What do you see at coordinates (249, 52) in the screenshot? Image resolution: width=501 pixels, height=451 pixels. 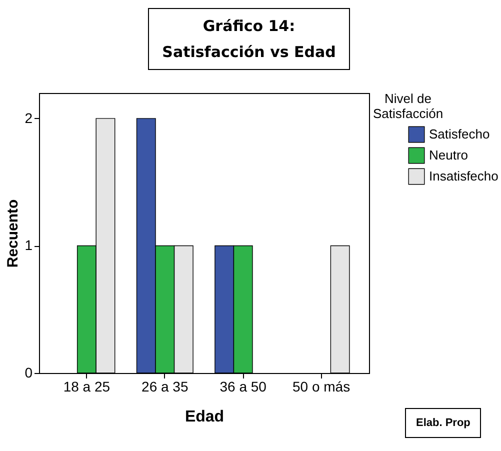 I see `chart-subtitle: Satisfacción vs Edad` at bounding box center [249, 52].